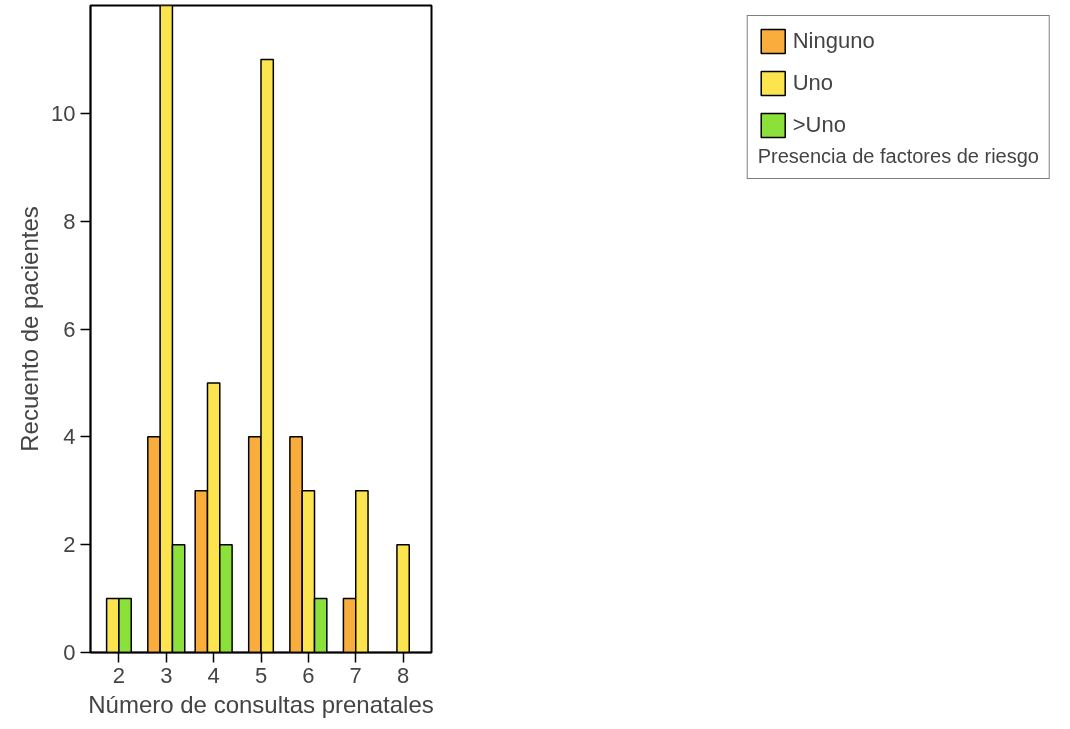 This screenshot has height=729, width=1070. I want to click on x-tick-label: 7, so click(355, 675).